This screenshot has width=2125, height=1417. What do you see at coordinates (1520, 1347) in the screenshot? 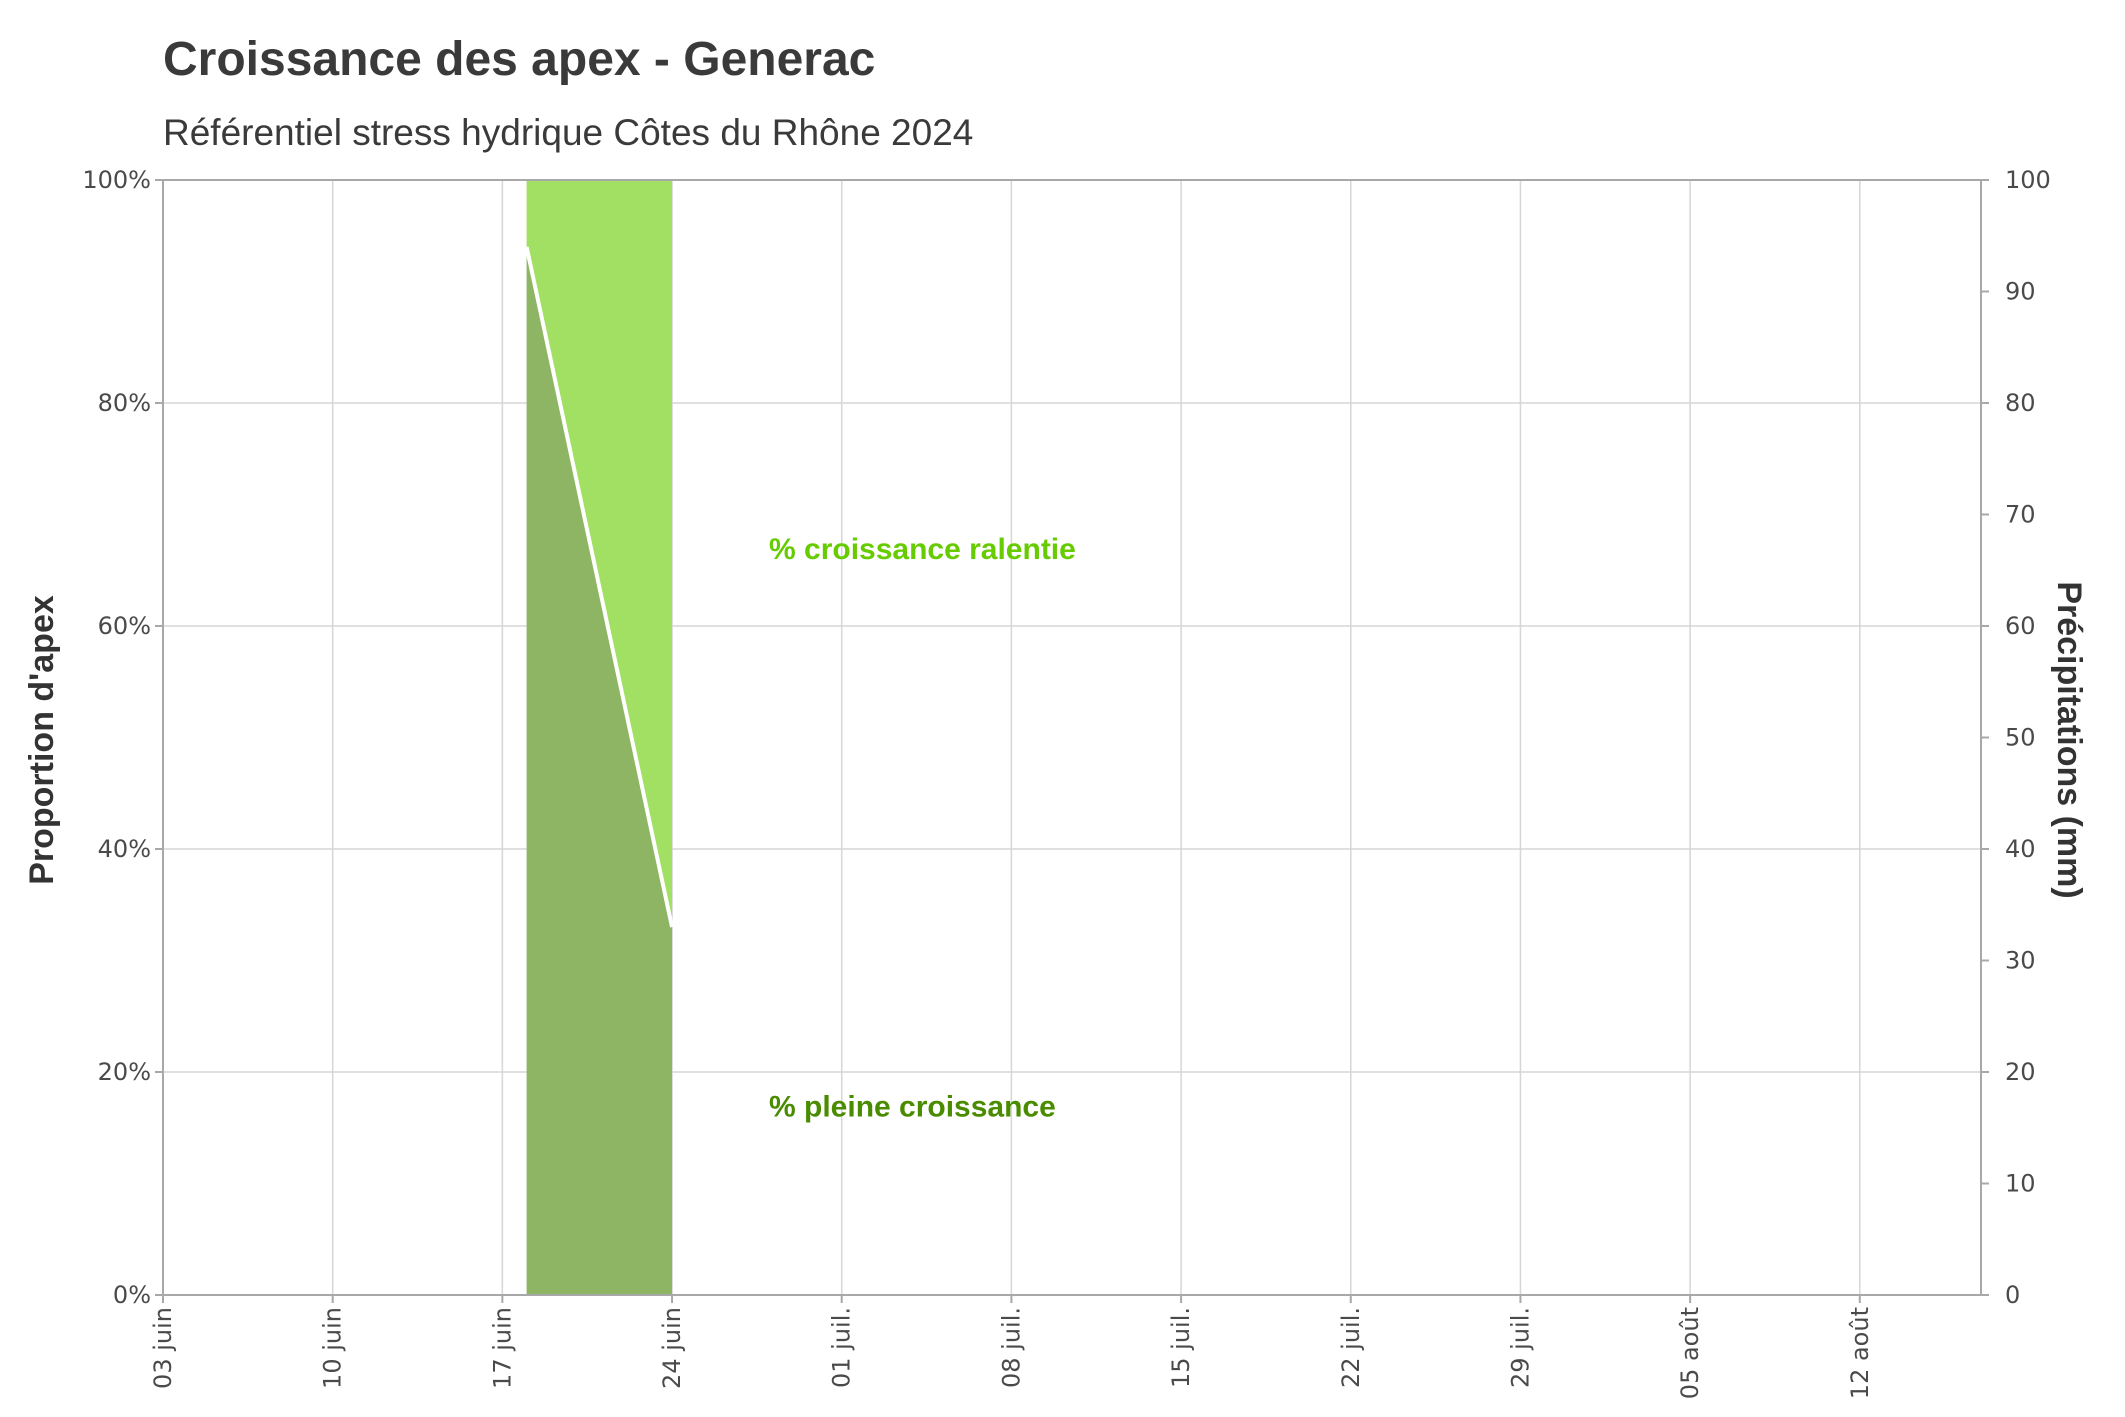
I see `x-tick-label: 29 juil.` at bounding box center [1520, 1347].